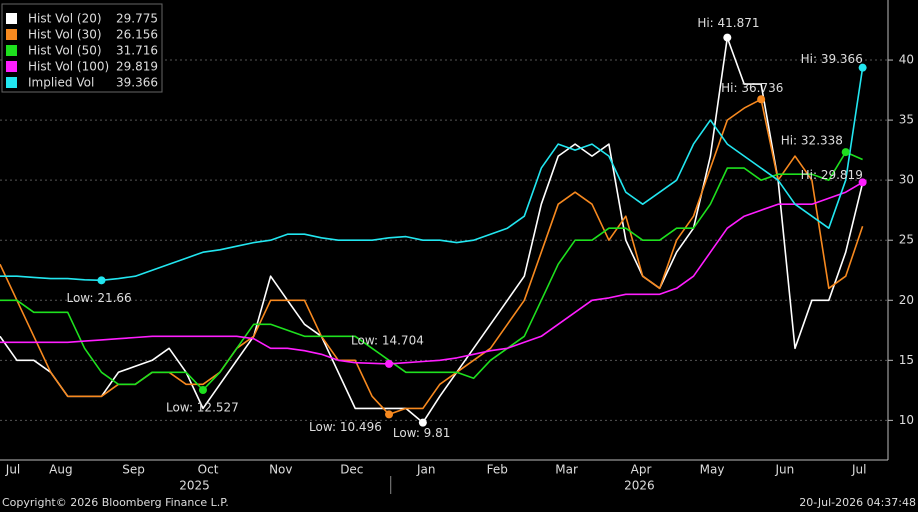 Image resolution: width=918 pixels, height=512 pixels. I want to click on x-tick-label: Nov, so click(280, 470).